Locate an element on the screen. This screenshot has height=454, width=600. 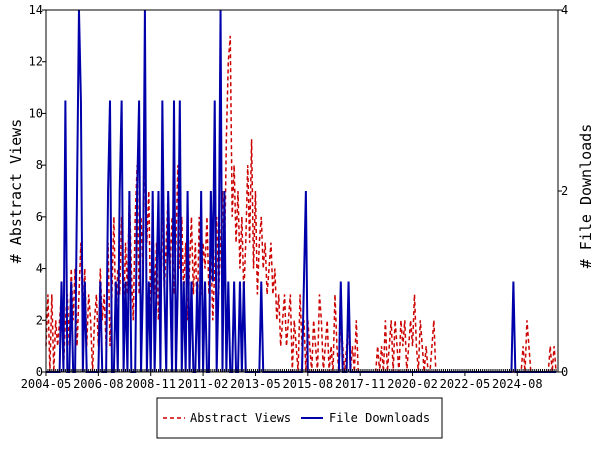
y-left-tick-label: 12 is located at coordinates (36, 62).